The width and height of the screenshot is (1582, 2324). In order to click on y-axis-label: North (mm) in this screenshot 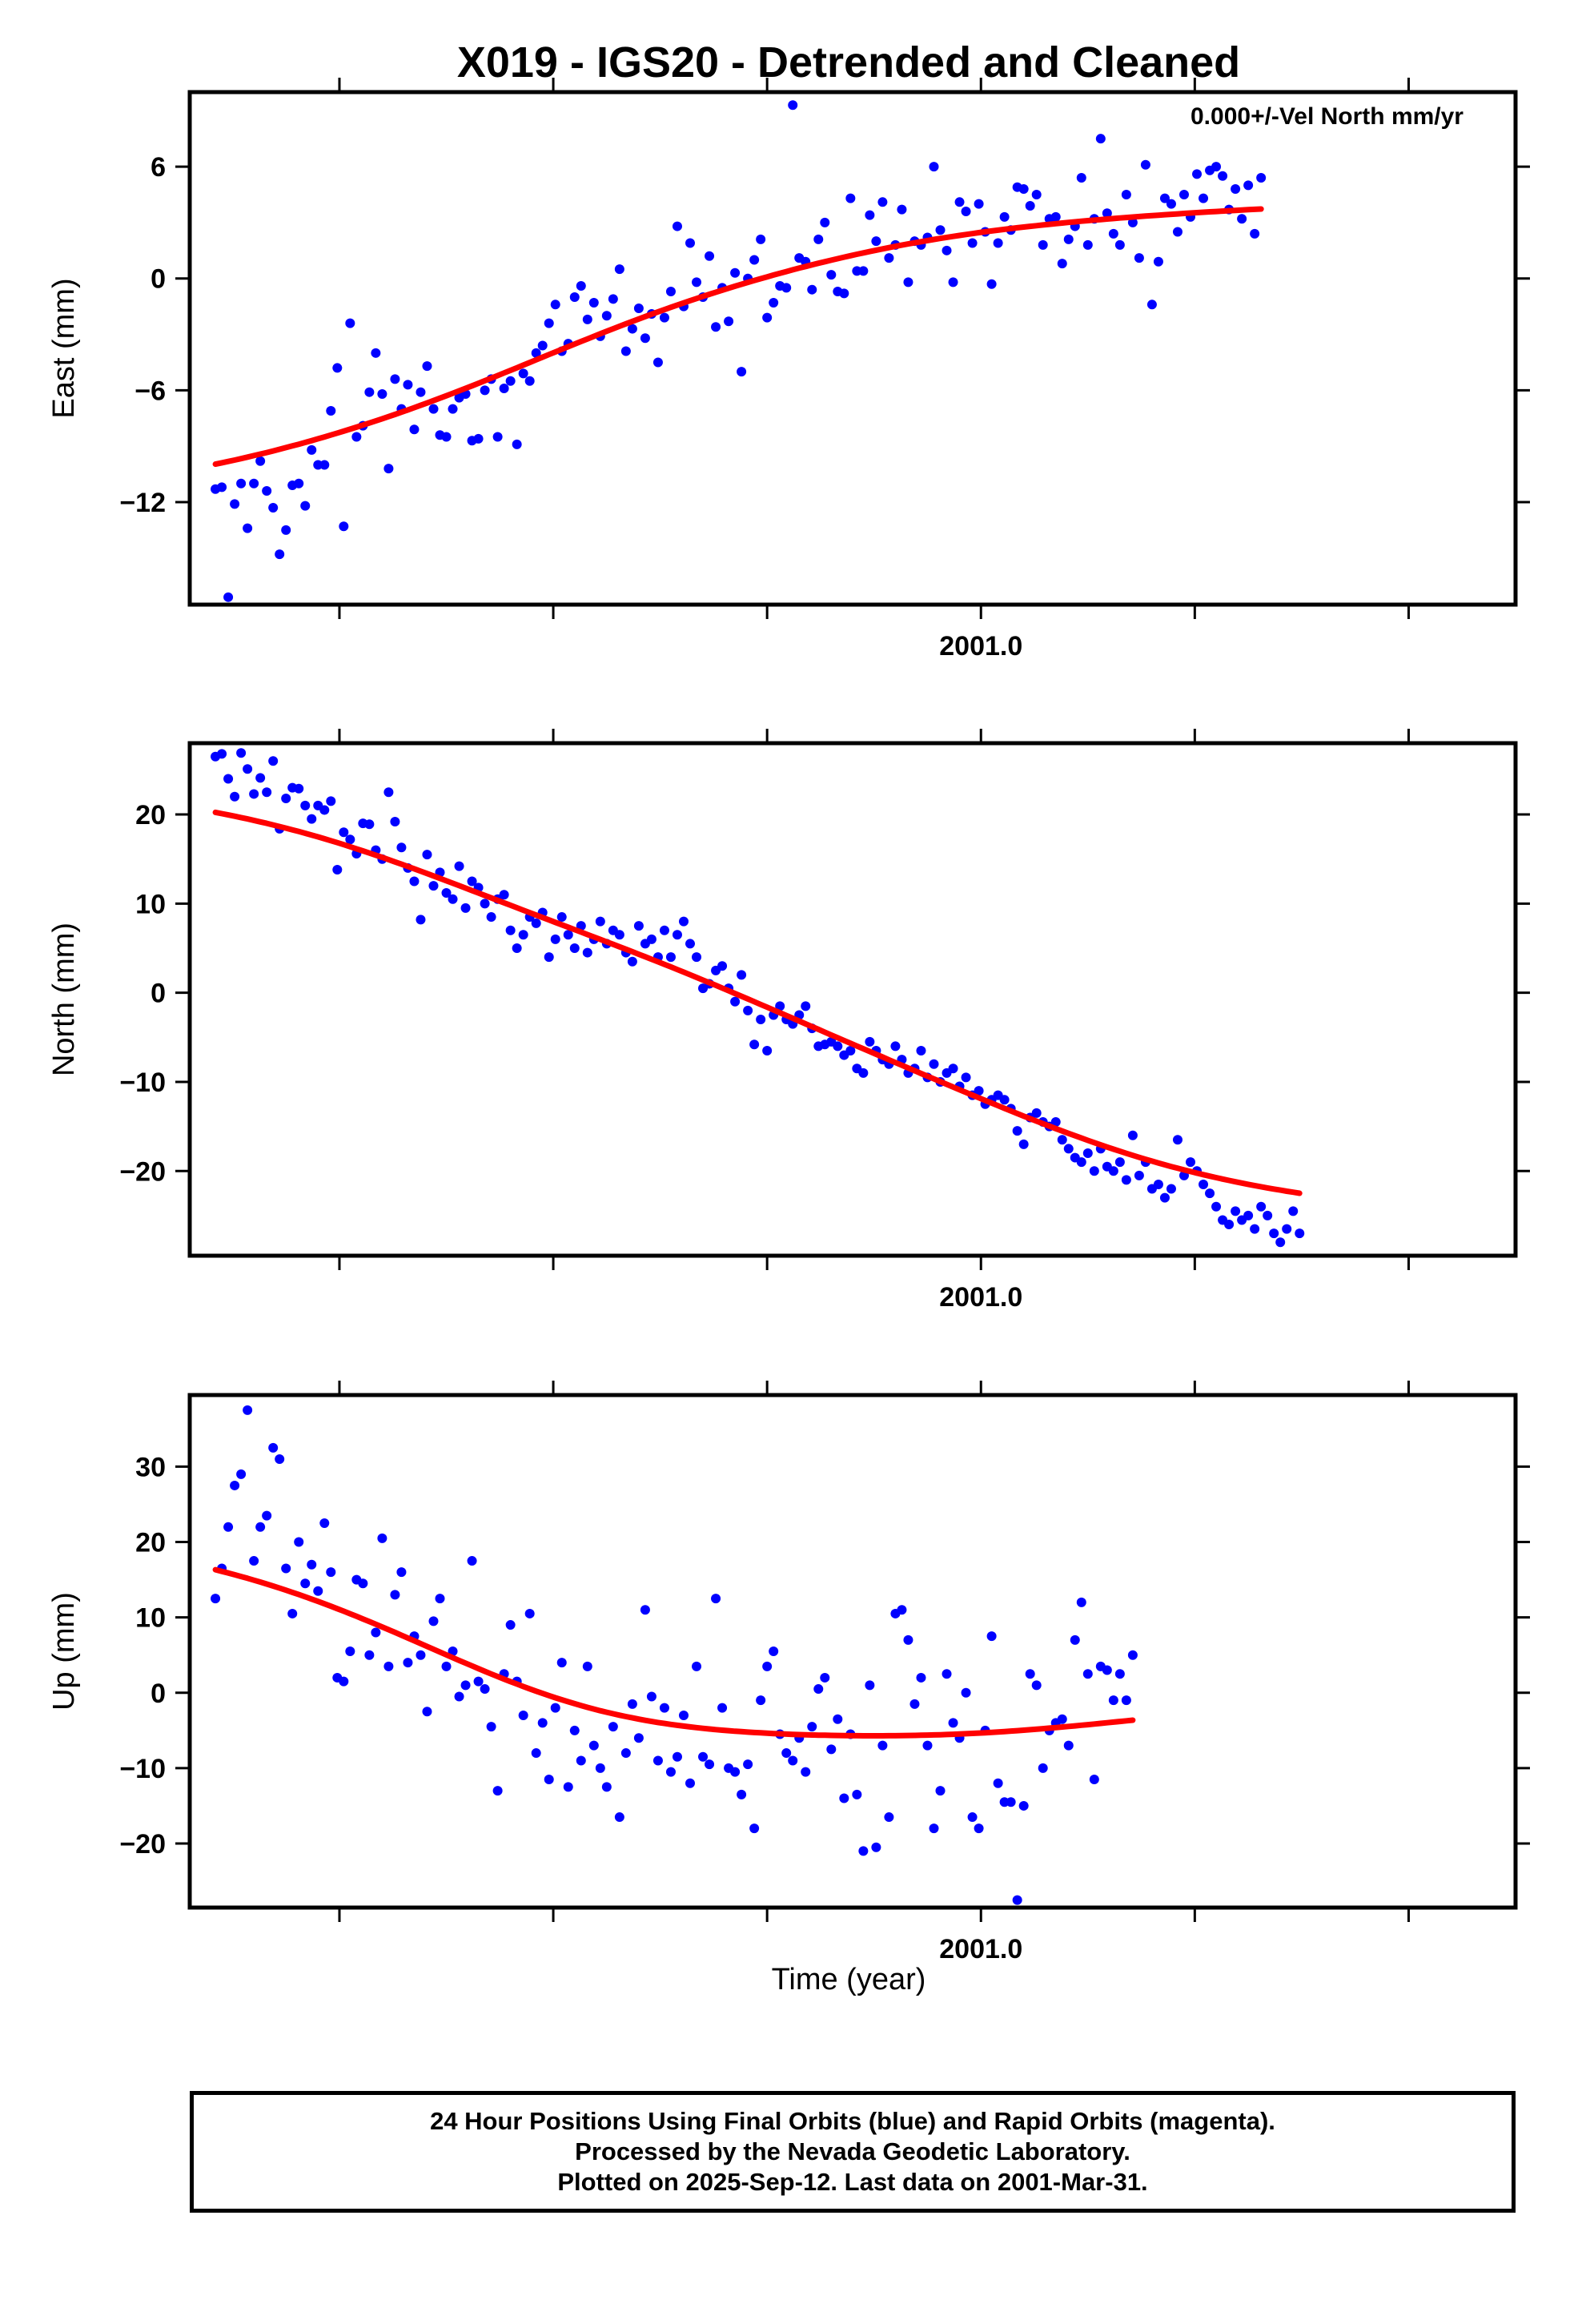, I will do `click(64, 1000)`.